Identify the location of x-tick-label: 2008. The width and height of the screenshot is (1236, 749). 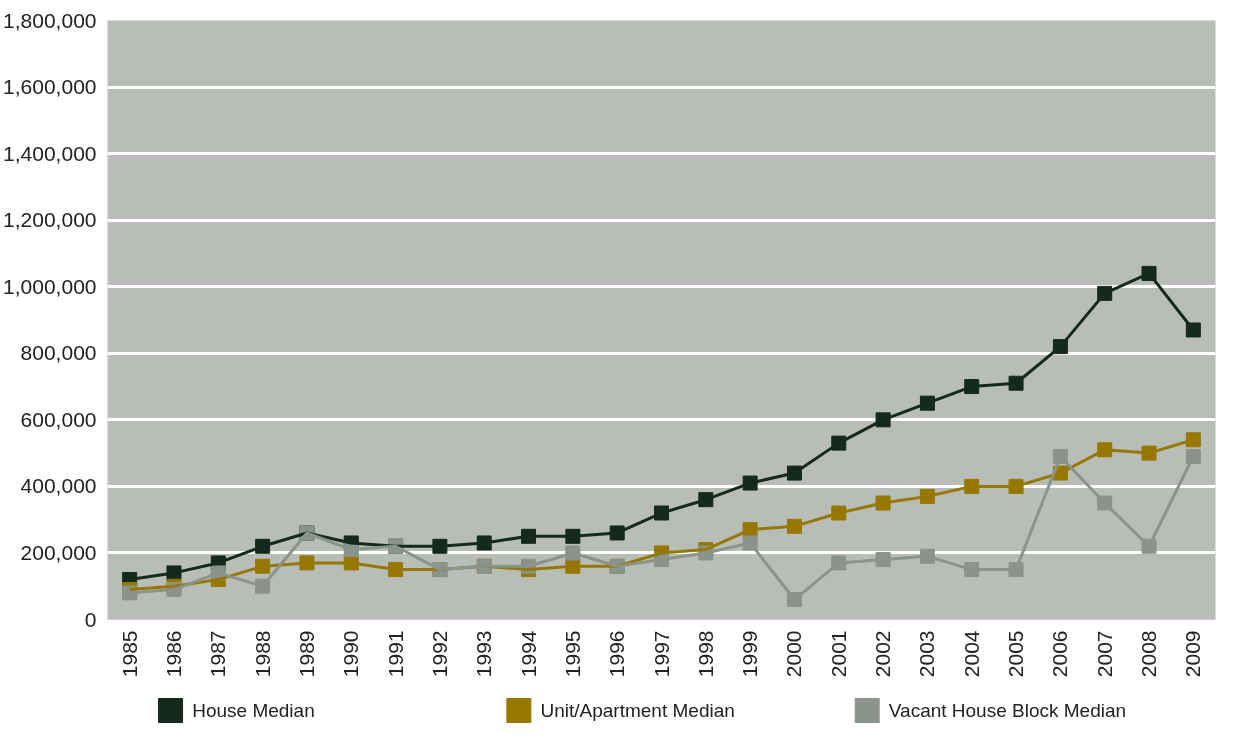
(1149, 654).